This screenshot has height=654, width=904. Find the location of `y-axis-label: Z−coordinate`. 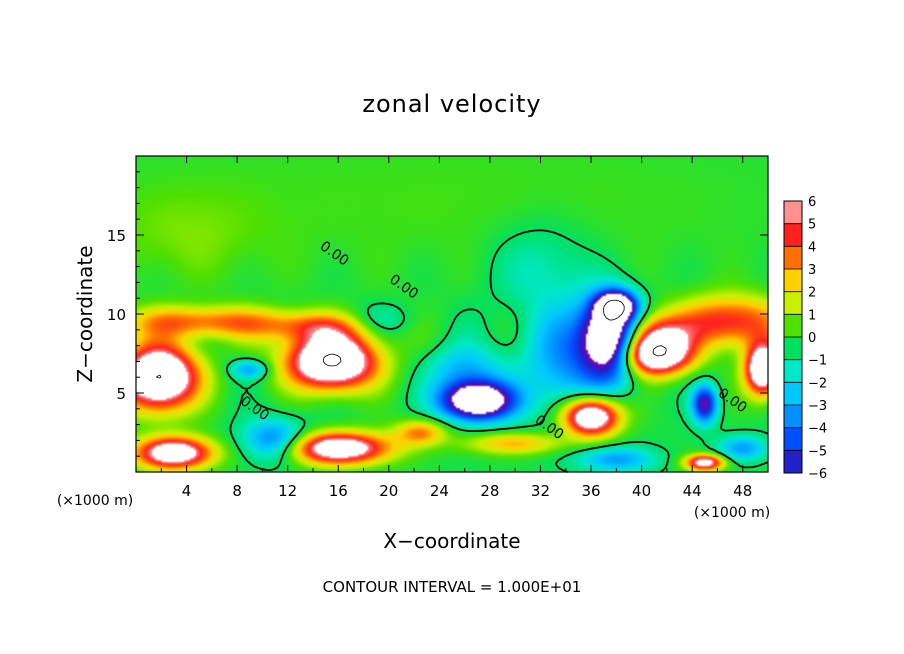

y-axis-label: Z−coordinate is located at coordinates (85, 313).